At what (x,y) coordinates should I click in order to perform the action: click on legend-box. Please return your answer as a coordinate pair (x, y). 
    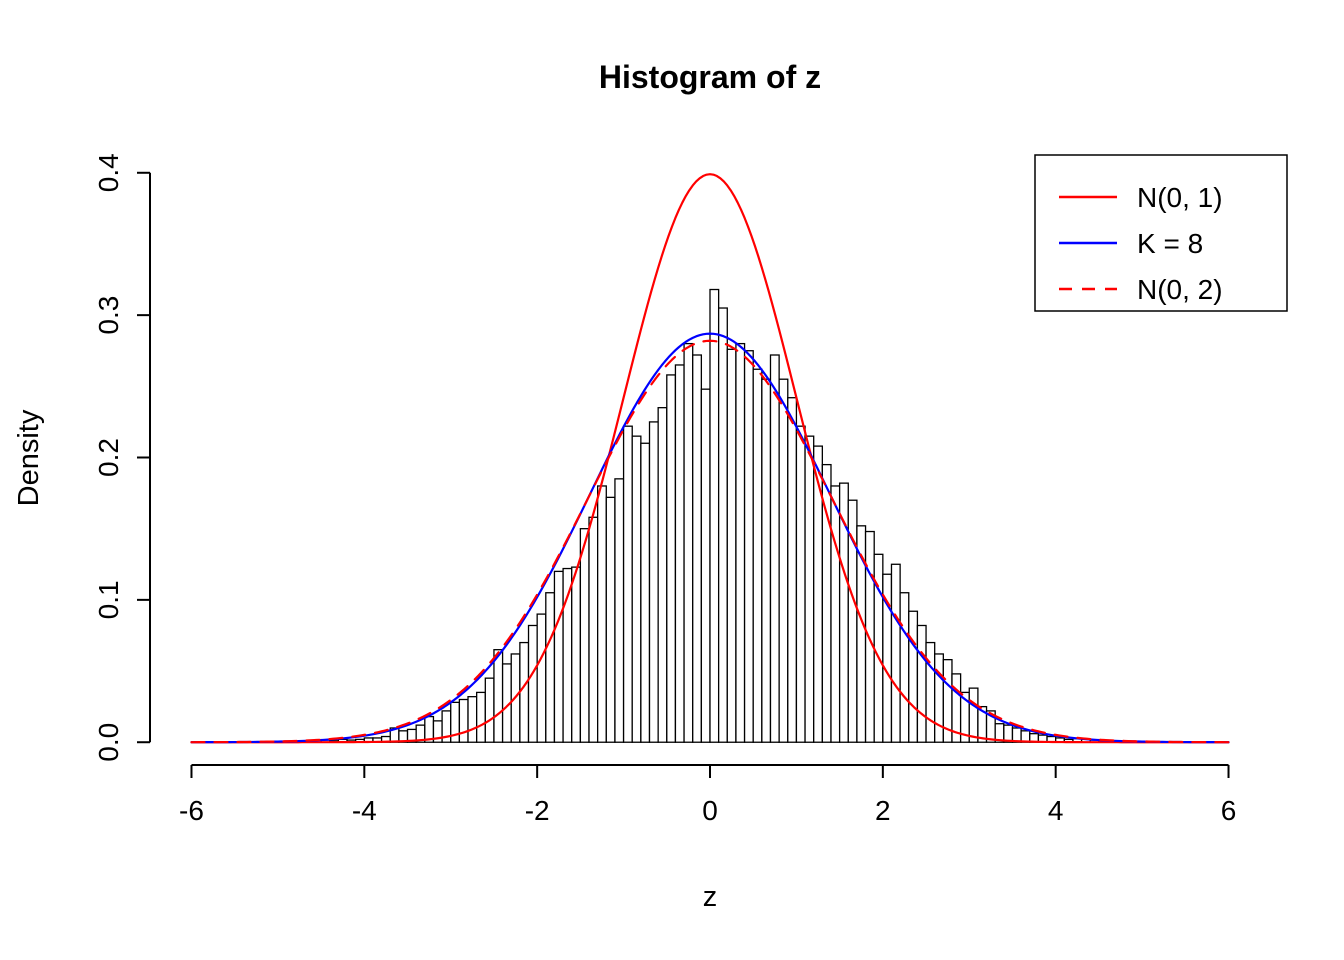
    Looking at the image, I should click on (1161, 233).